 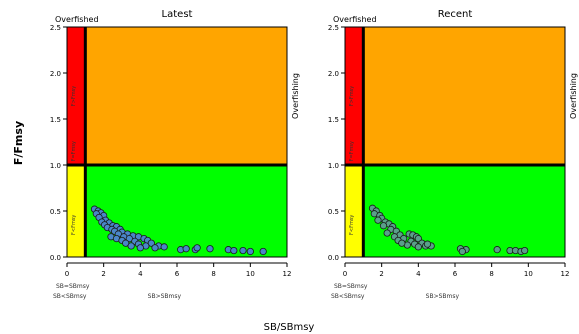 What do you see at coordinates (18, 143) in the screenshot?
I see `y-axis-label: F/Fmsy` at bounding box center [18, 143].